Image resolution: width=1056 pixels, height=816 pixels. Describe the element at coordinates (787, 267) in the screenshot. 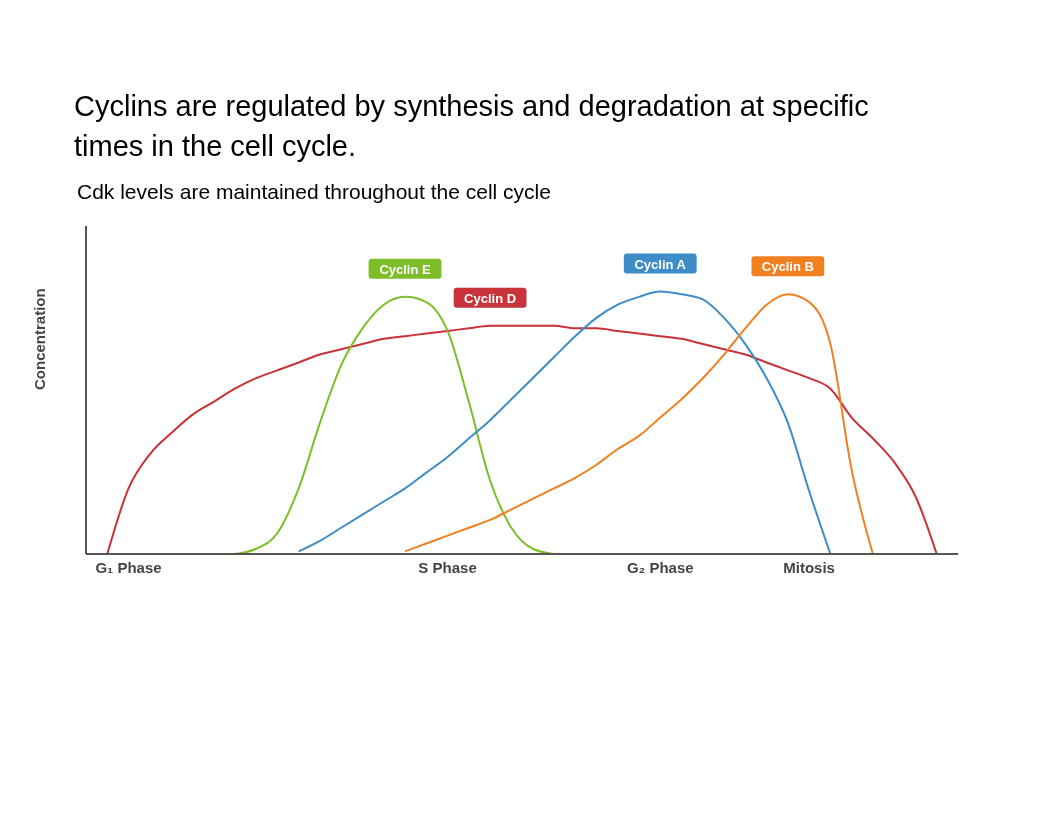

I see `text: Cyclin B` at that location.